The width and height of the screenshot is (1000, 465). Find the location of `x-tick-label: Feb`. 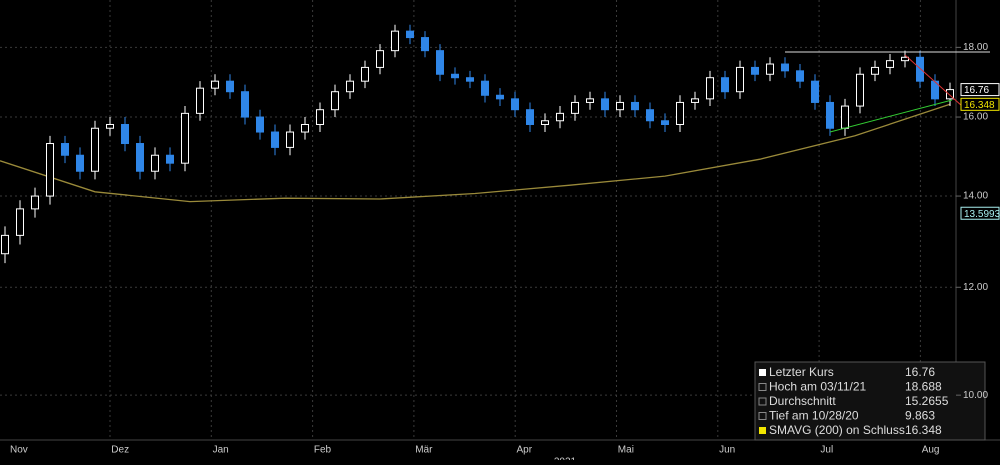

x-tick-label: Feb is located at coordinates (323, 450).